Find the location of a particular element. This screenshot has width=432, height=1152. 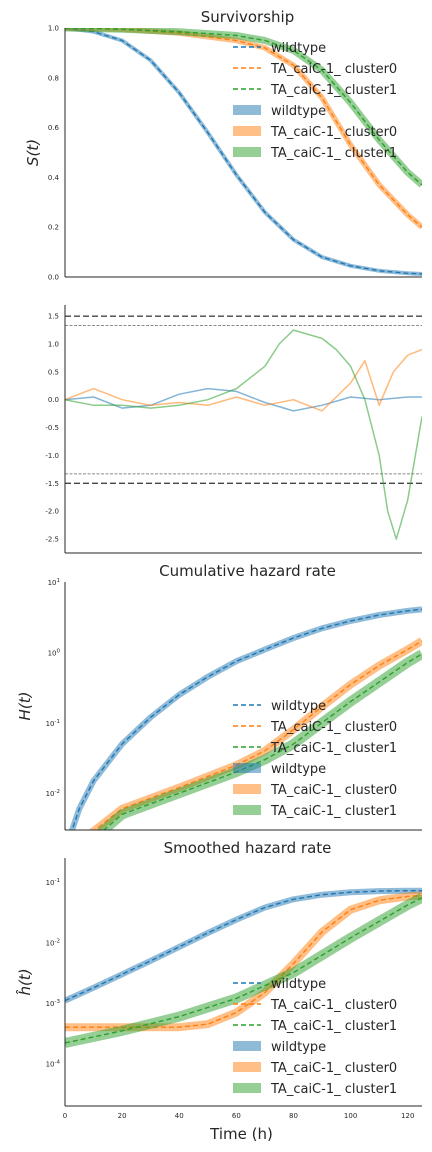

y-tick-label: -2.0 is located at coordinates (52, 512).